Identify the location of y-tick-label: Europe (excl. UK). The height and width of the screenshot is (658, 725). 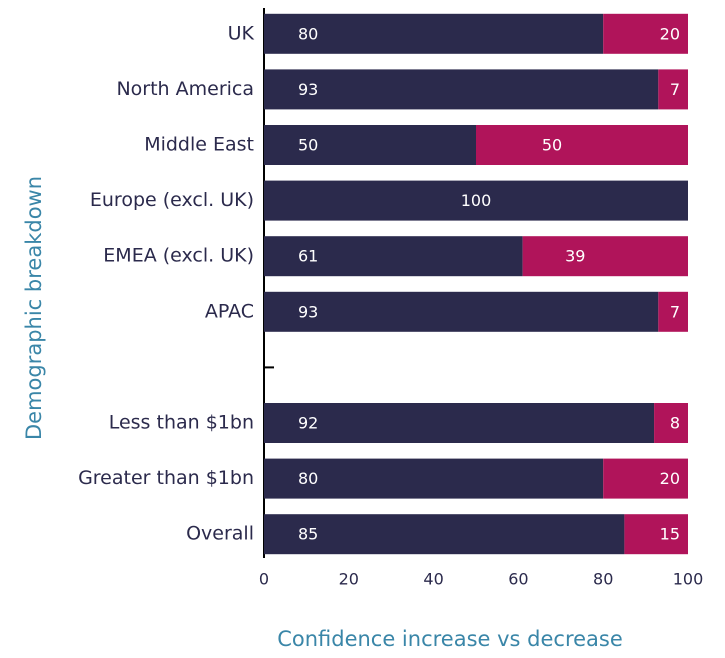
(172, 200).